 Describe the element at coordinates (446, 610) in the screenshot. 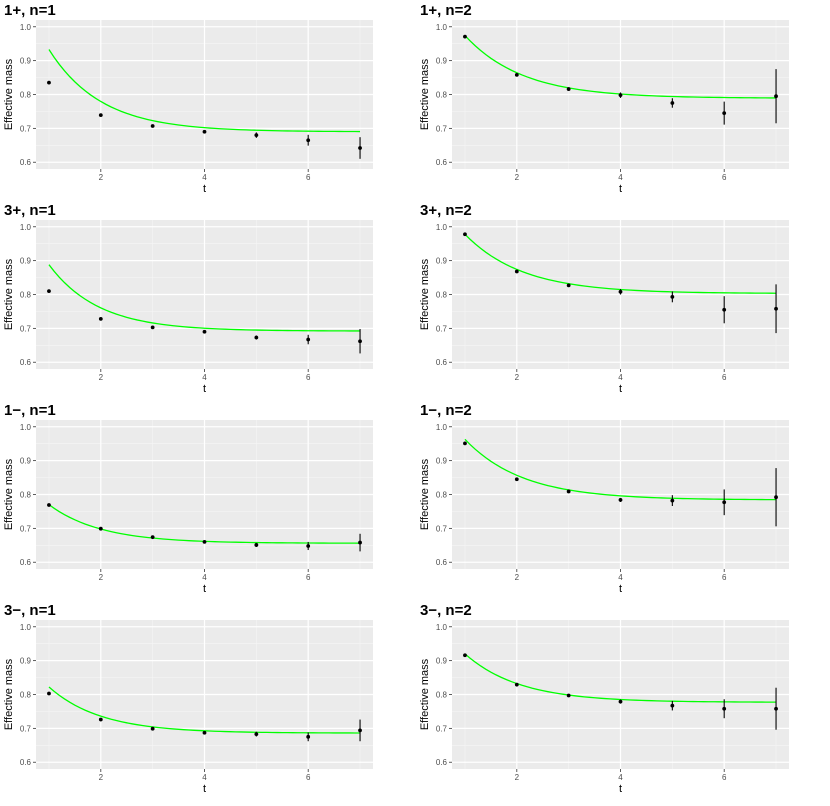

I see `panel-title: 3−, n=2` at that location.